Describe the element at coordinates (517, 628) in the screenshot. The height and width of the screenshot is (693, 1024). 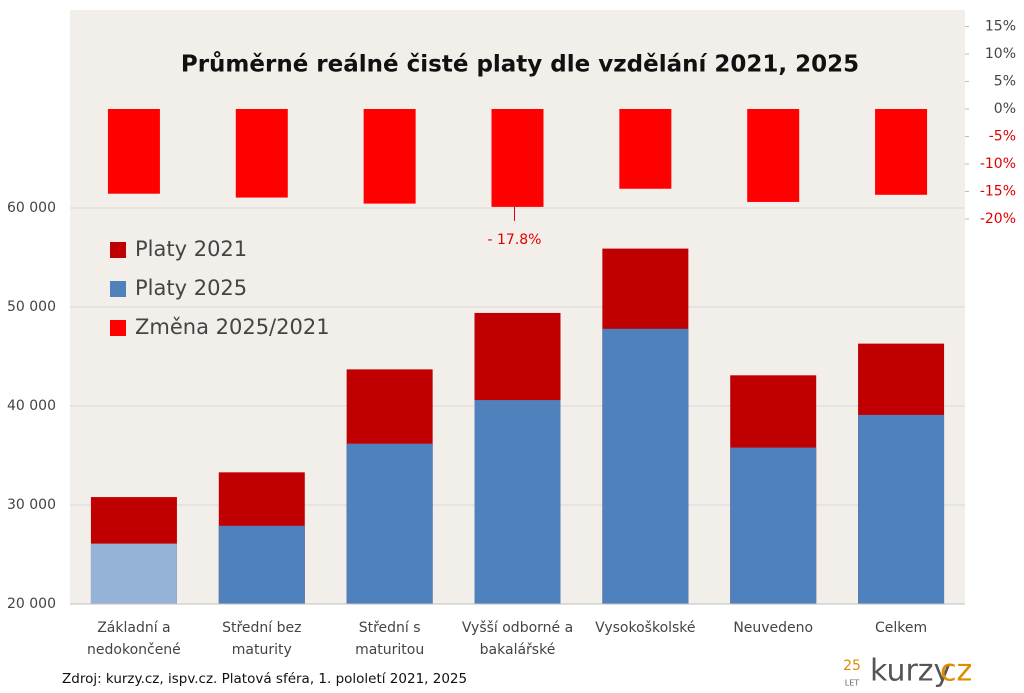
I see `x-tick-label: Vyšší odborné a` at that location.